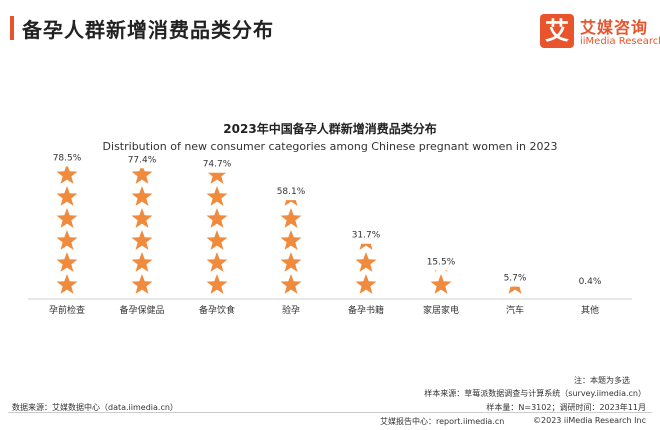  What do you see at coordinates (515, 310) in the screenshot?
I see `category-label: 汽车` at bounding box center [515, 310].